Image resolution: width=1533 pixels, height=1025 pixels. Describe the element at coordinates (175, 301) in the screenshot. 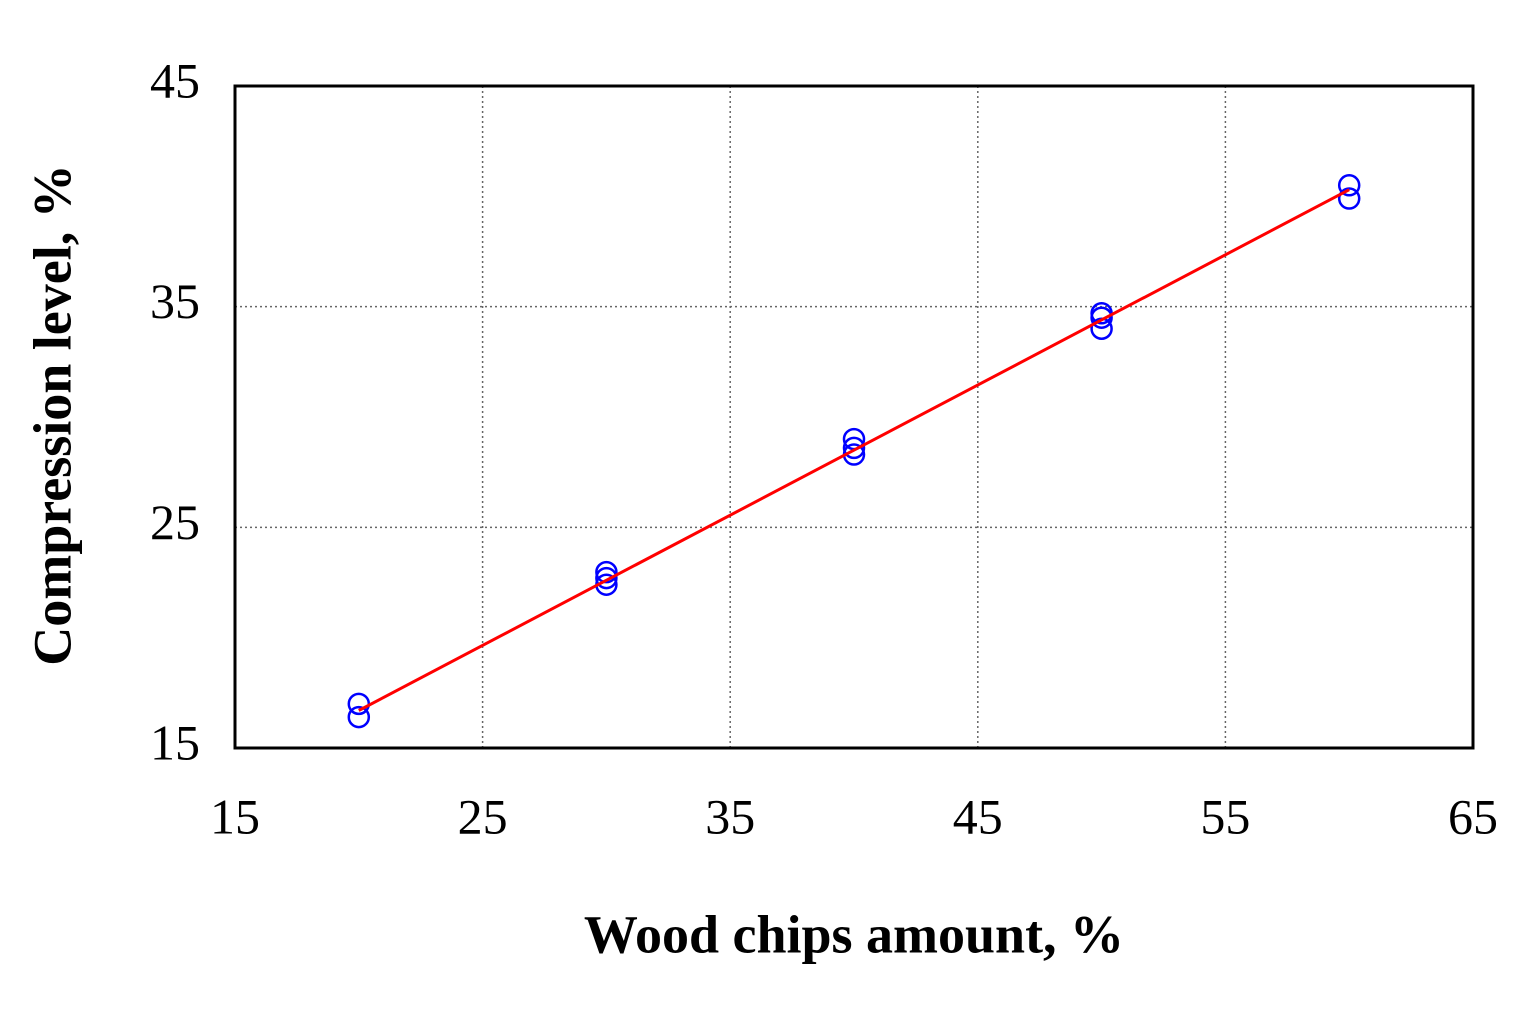

I see `y-tick-label: 35` at that location.